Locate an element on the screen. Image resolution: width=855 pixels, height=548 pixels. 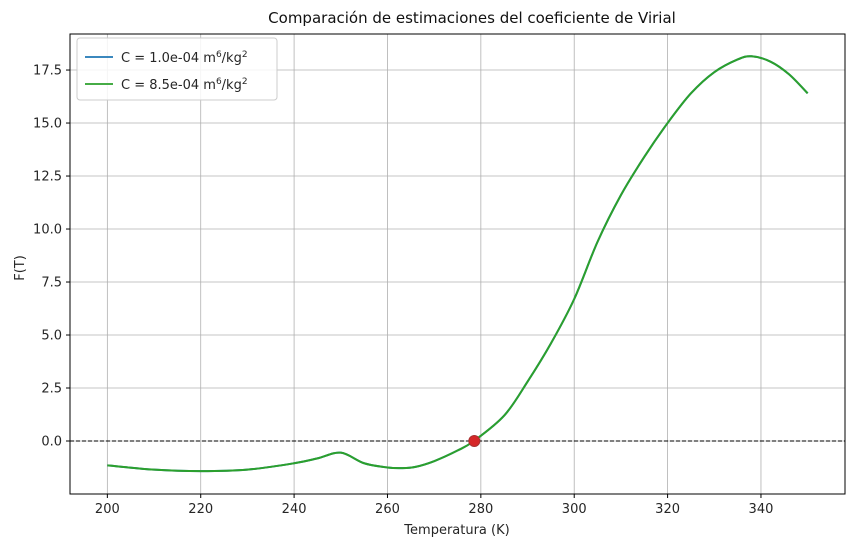
x-tick-label: 300 is located at coordinates (574, 509).